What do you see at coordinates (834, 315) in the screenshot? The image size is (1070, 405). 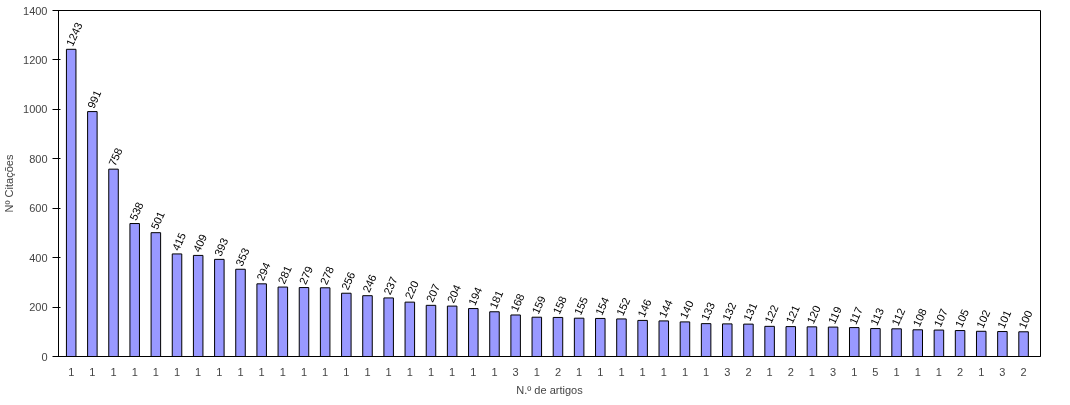 I see `data-label: 119` at bounding box center [834, 315].